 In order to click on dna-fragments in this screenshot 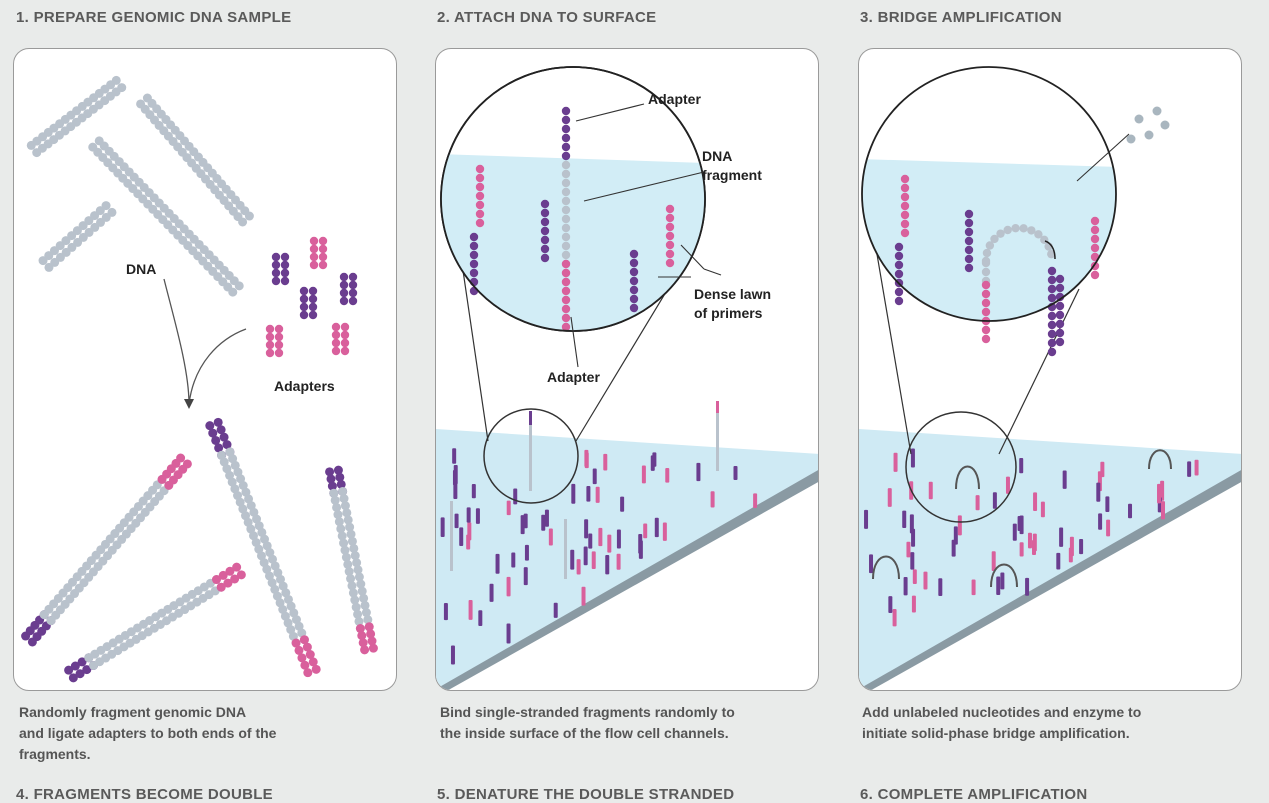, I will do `click(140, 186)`.